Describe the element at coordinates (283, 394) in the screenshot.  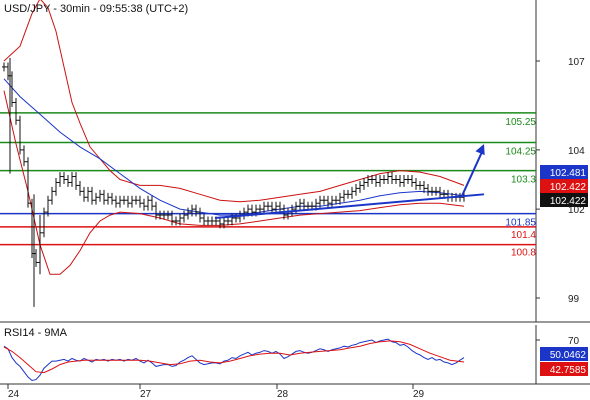
I see `x-tick-label: 28` at that location.